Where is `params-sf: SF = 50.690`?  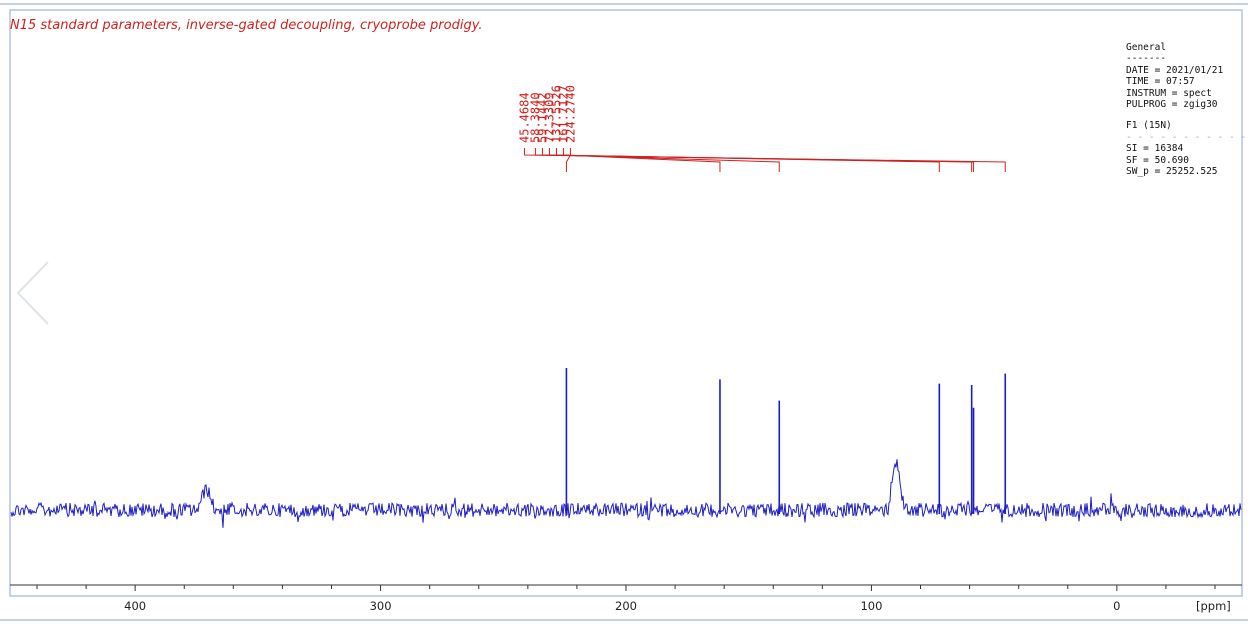 params-sf: SF = 50.690 is located at coordinates (1157, 160).